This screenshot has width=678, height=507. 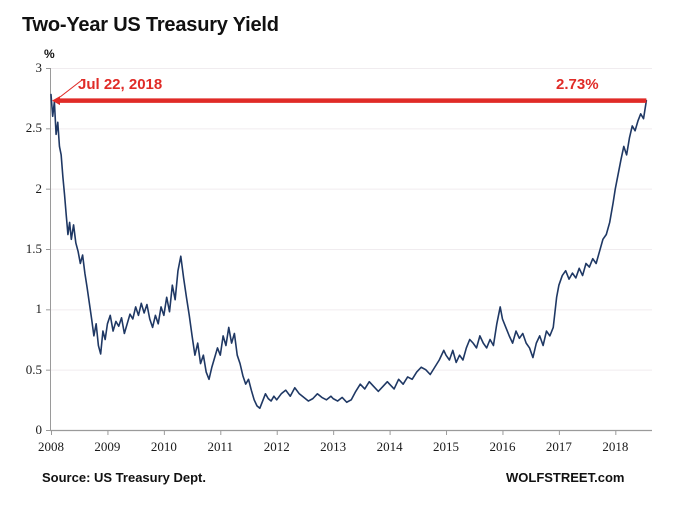 I want to click on y-axis-tick-label: 1.5, so click(x=33, y=248).